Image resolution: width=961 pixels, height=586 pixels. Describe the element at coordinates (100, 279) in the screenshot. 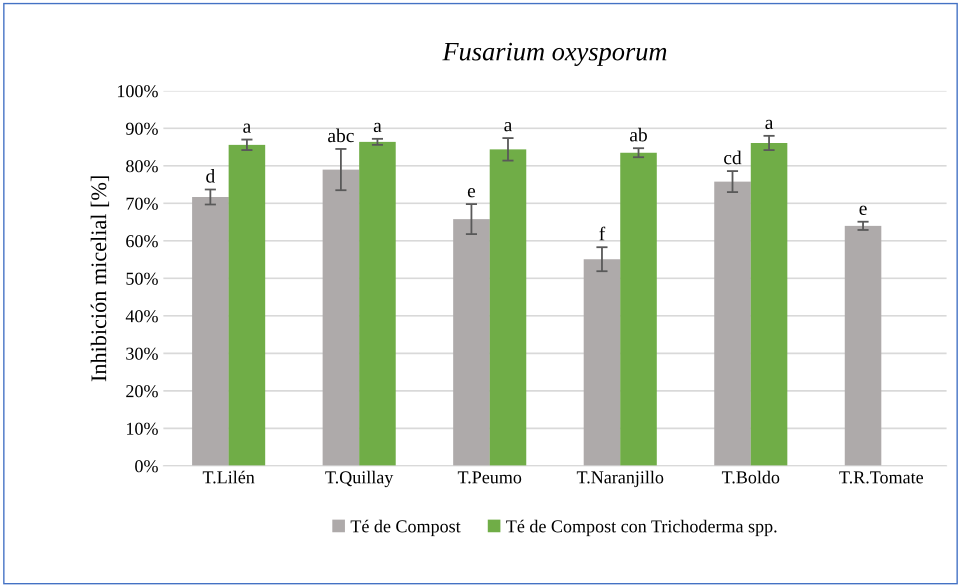

I see `y-axis-title: Inhibición micelial [%]` at that location.